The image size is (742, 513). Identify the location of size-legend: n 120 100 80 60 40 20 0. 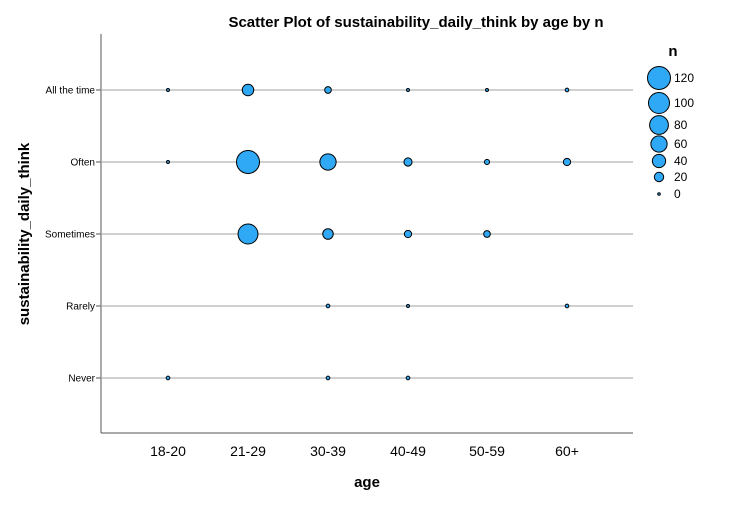
(670, 122).